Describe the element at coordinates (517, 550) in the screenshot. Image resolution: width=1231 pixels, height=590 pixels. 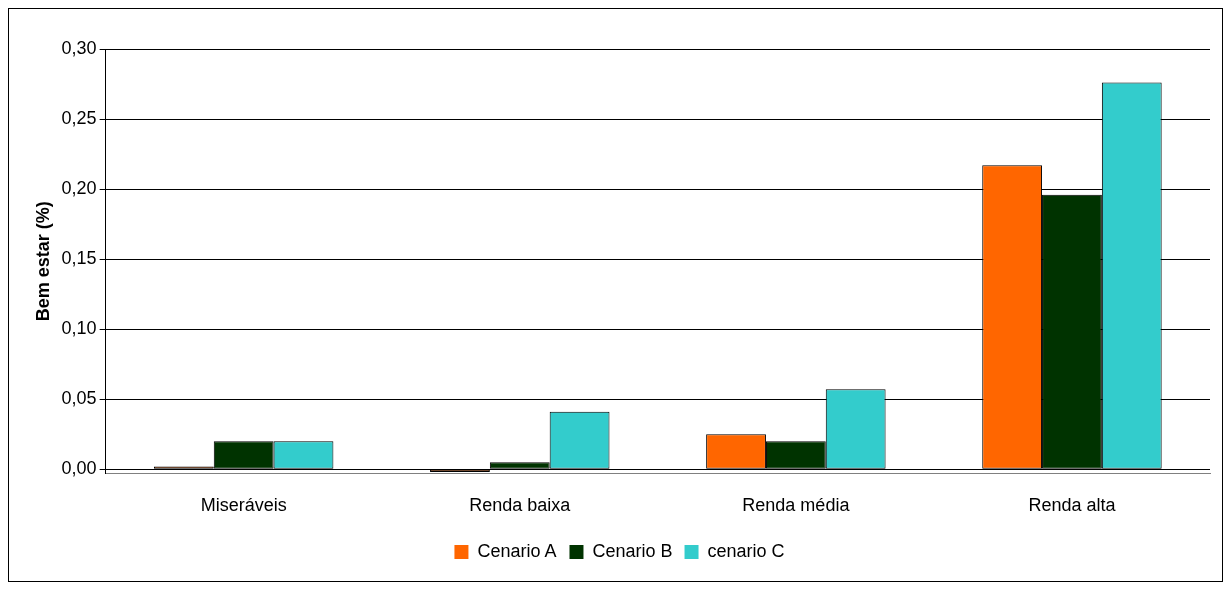
I see `legend-label: Cenario A` at that location.